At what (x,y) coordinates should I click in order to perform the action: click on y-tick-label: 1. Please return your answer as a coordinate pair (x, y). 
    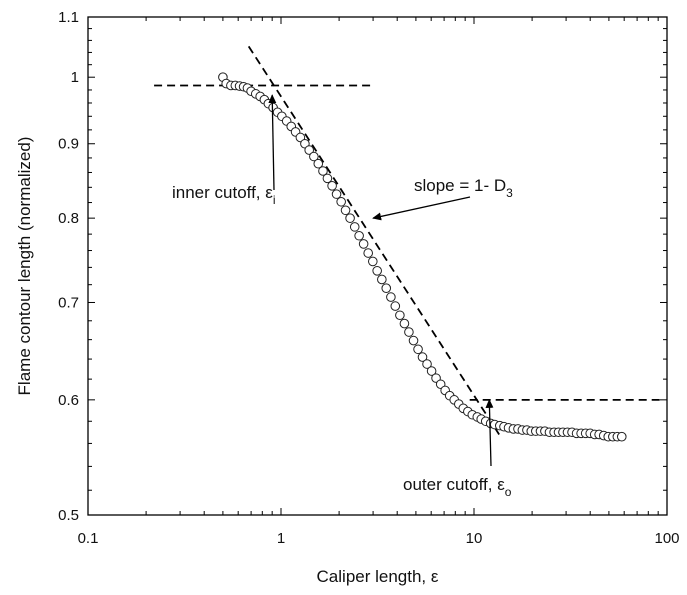
    Looking at the image, I should click on (75, 77).